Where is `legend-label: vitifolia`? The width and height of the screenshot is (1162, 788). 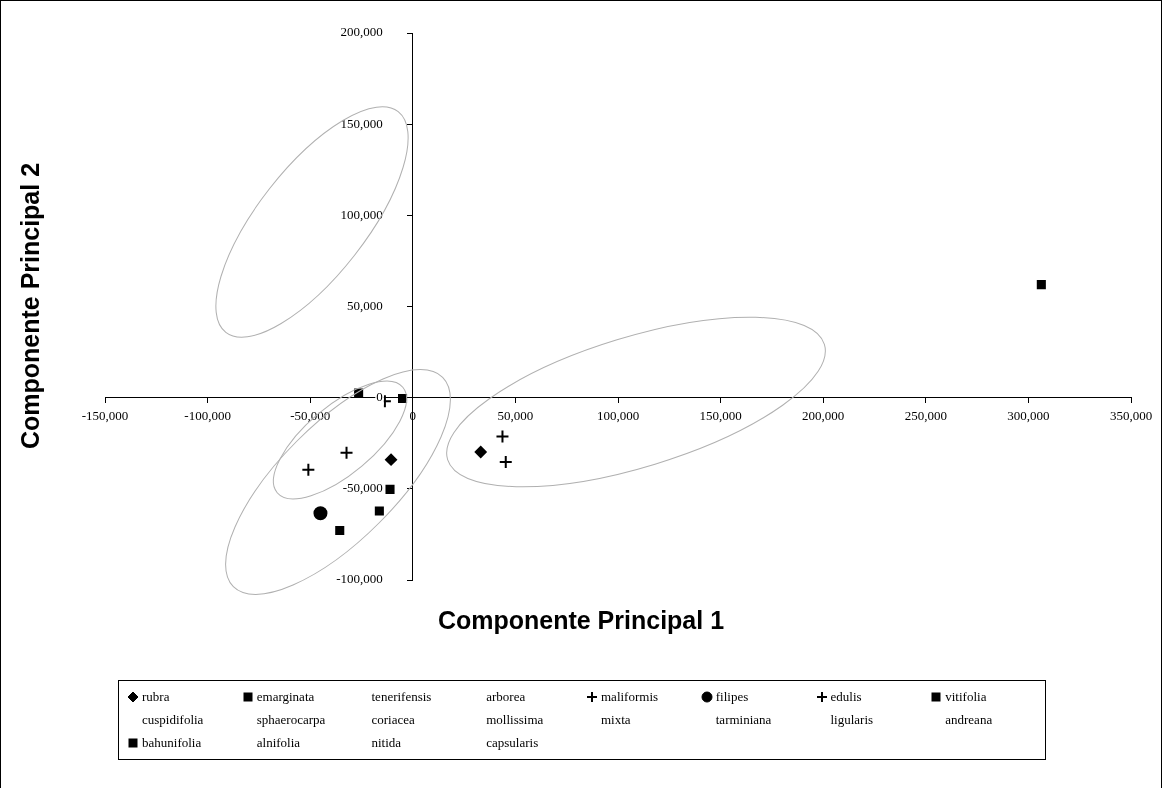 legend-label: vitifolia is located at coordinates (966, 696).